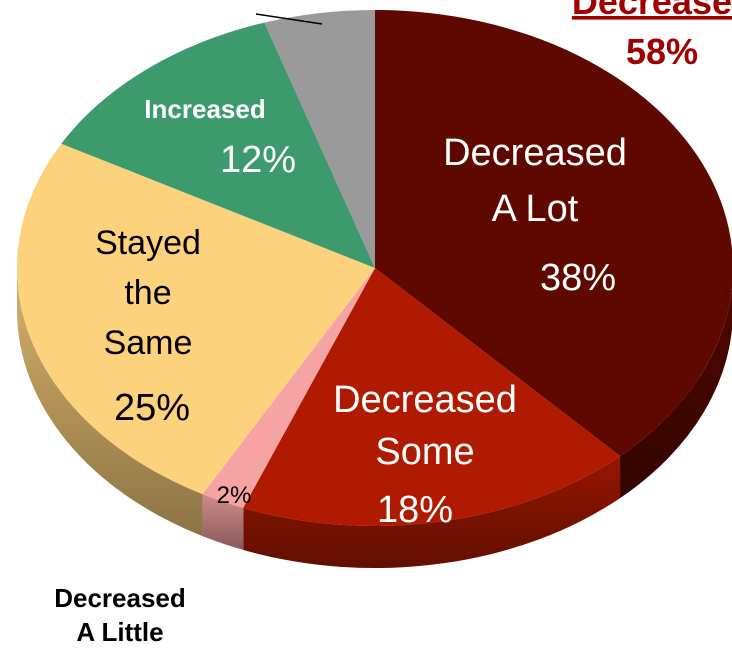 This screenshot has width=732, height=660. Describe the element at coordinates (234, 495) in the screenshot. I see `value-label: 2%` at that location.